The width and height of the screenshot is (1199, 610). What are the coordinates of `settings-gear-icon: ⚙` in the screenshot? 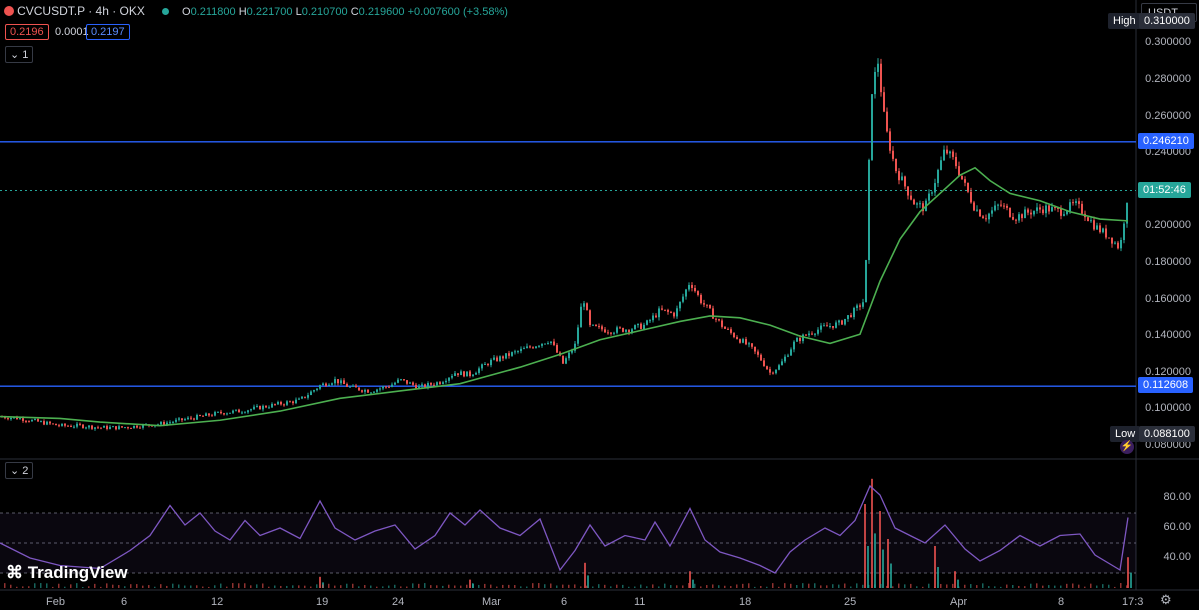 It's located at (1166, 599).